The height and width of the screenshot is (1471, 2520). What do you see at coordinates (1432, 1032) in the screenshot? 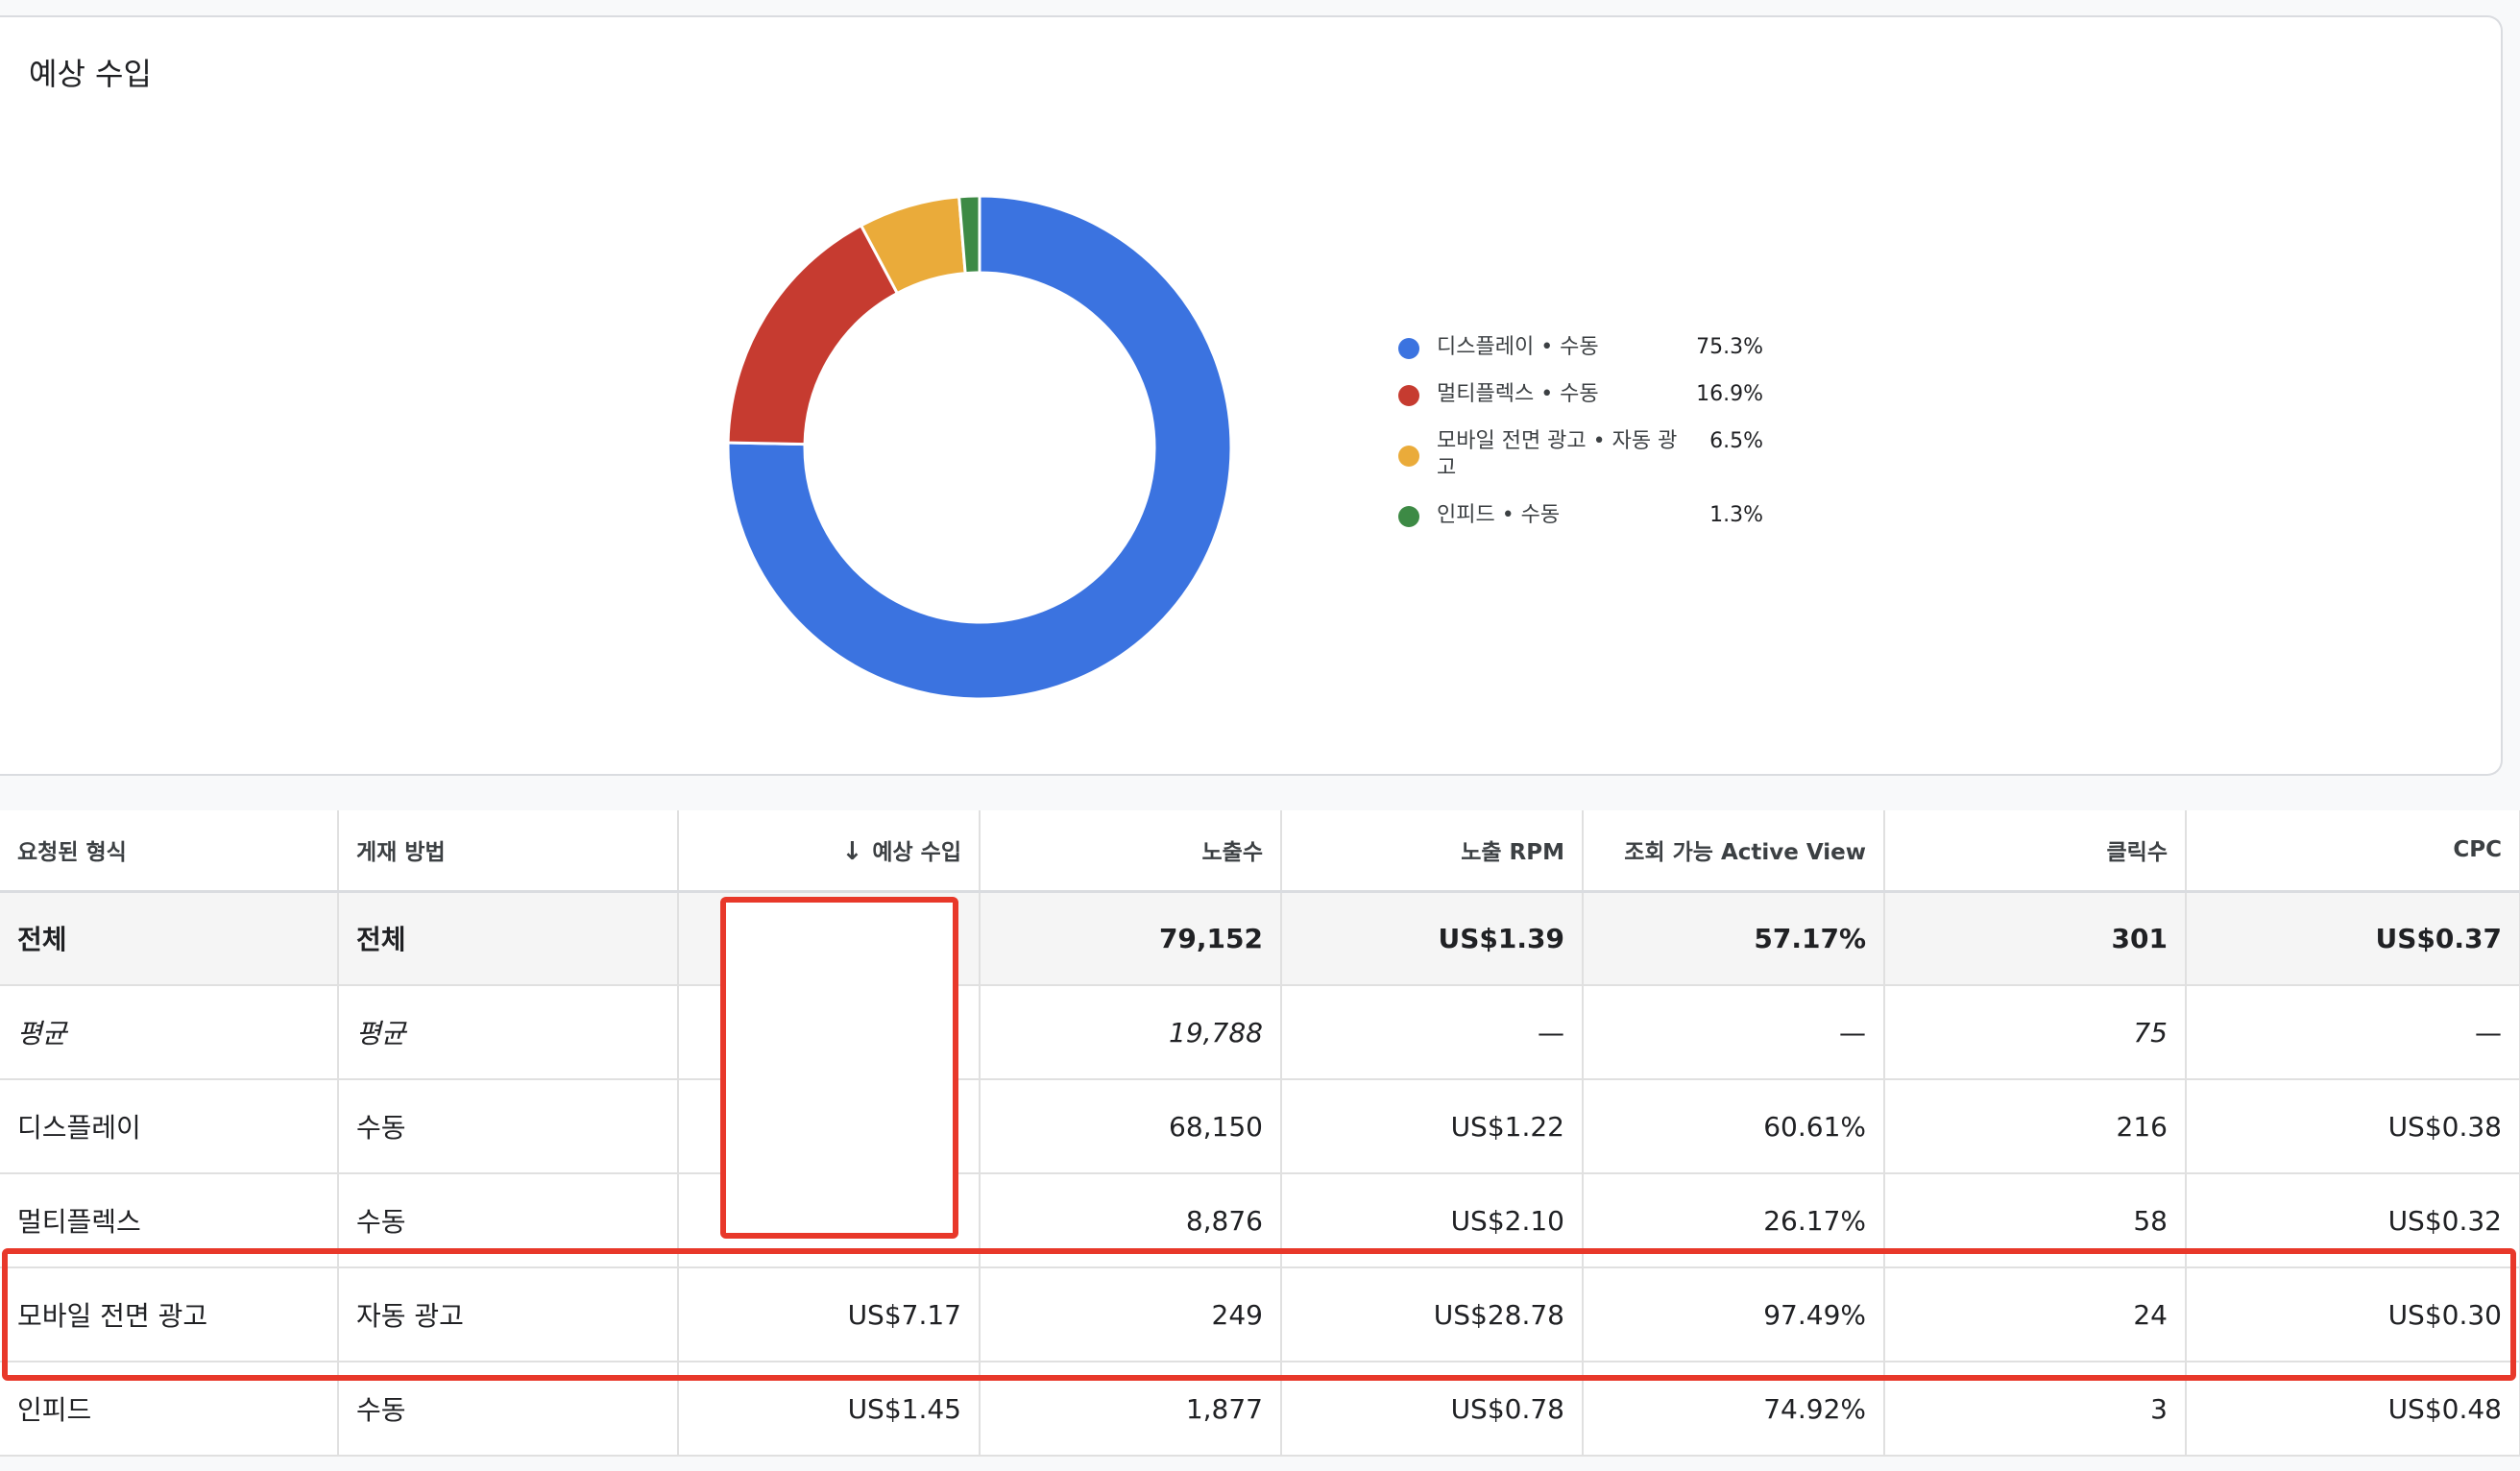
I see `cell-rpm: —` at bounding box center [1432, 1032].